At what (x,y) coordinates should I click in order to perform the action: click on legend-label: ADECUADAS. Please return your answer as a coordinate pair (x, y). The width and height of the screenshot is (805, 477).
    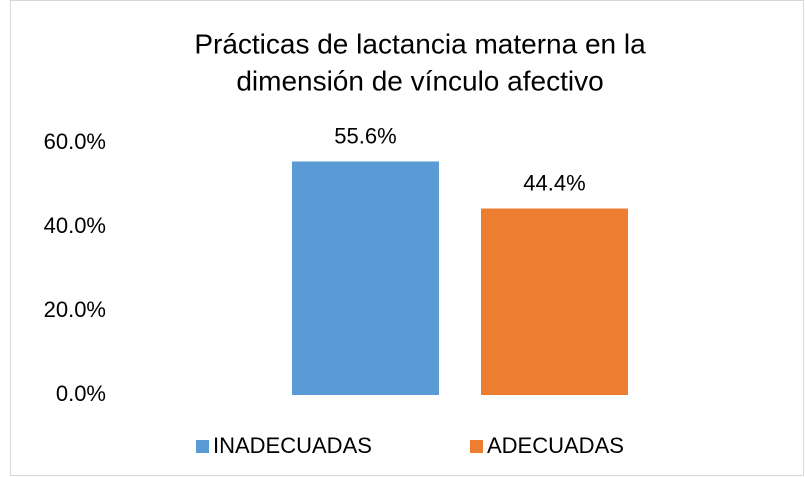
    Looking at the image, I should click on (555, 445).